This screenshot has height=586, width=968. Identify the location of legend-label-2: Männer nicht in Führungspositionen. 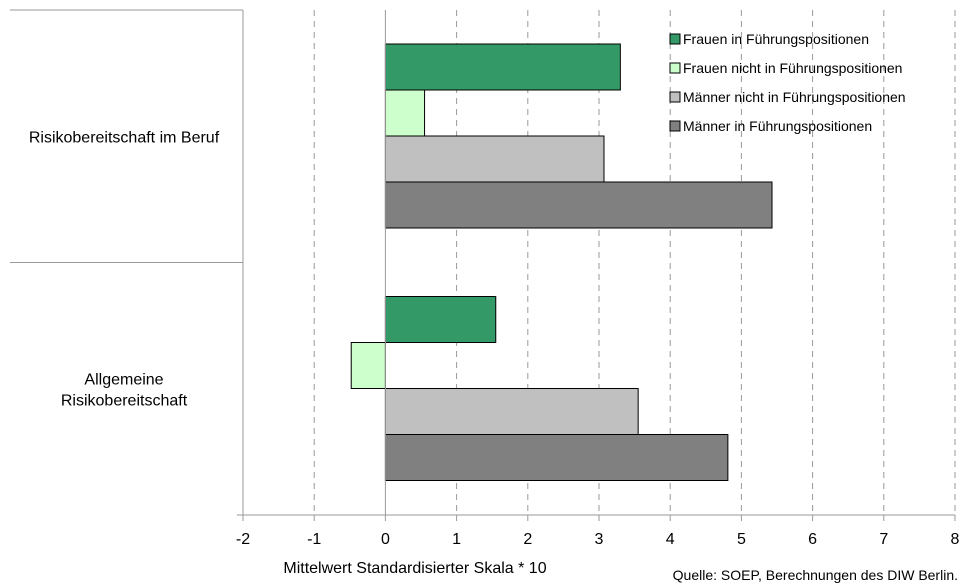
(794, 97).